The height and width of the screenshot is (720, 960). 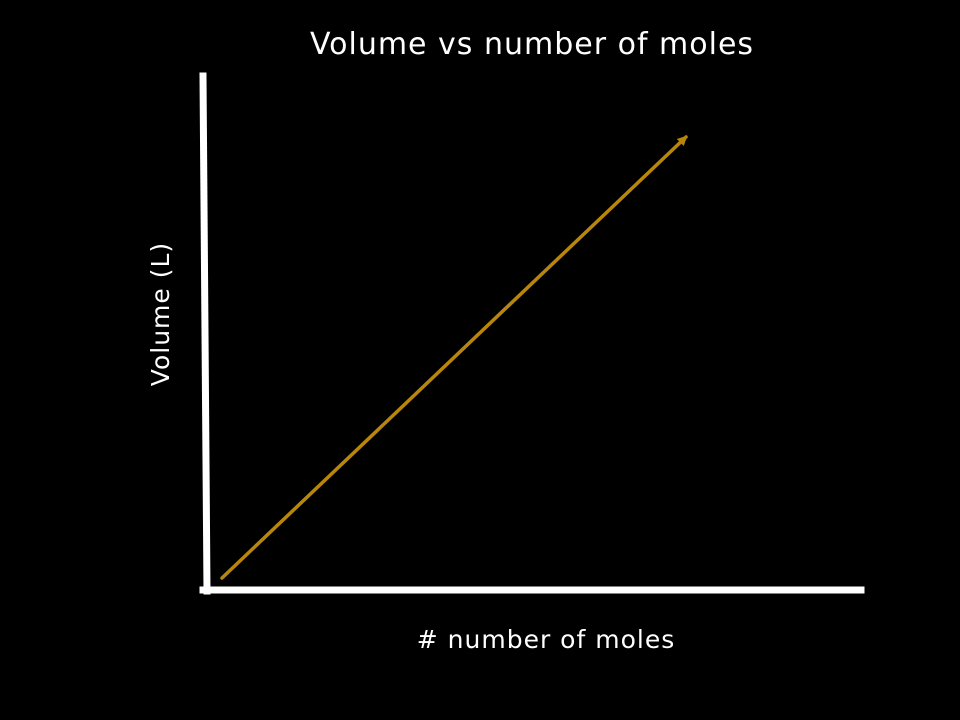 I want to click on x-axis-label: # number of moles, so click(x=546, y=639).